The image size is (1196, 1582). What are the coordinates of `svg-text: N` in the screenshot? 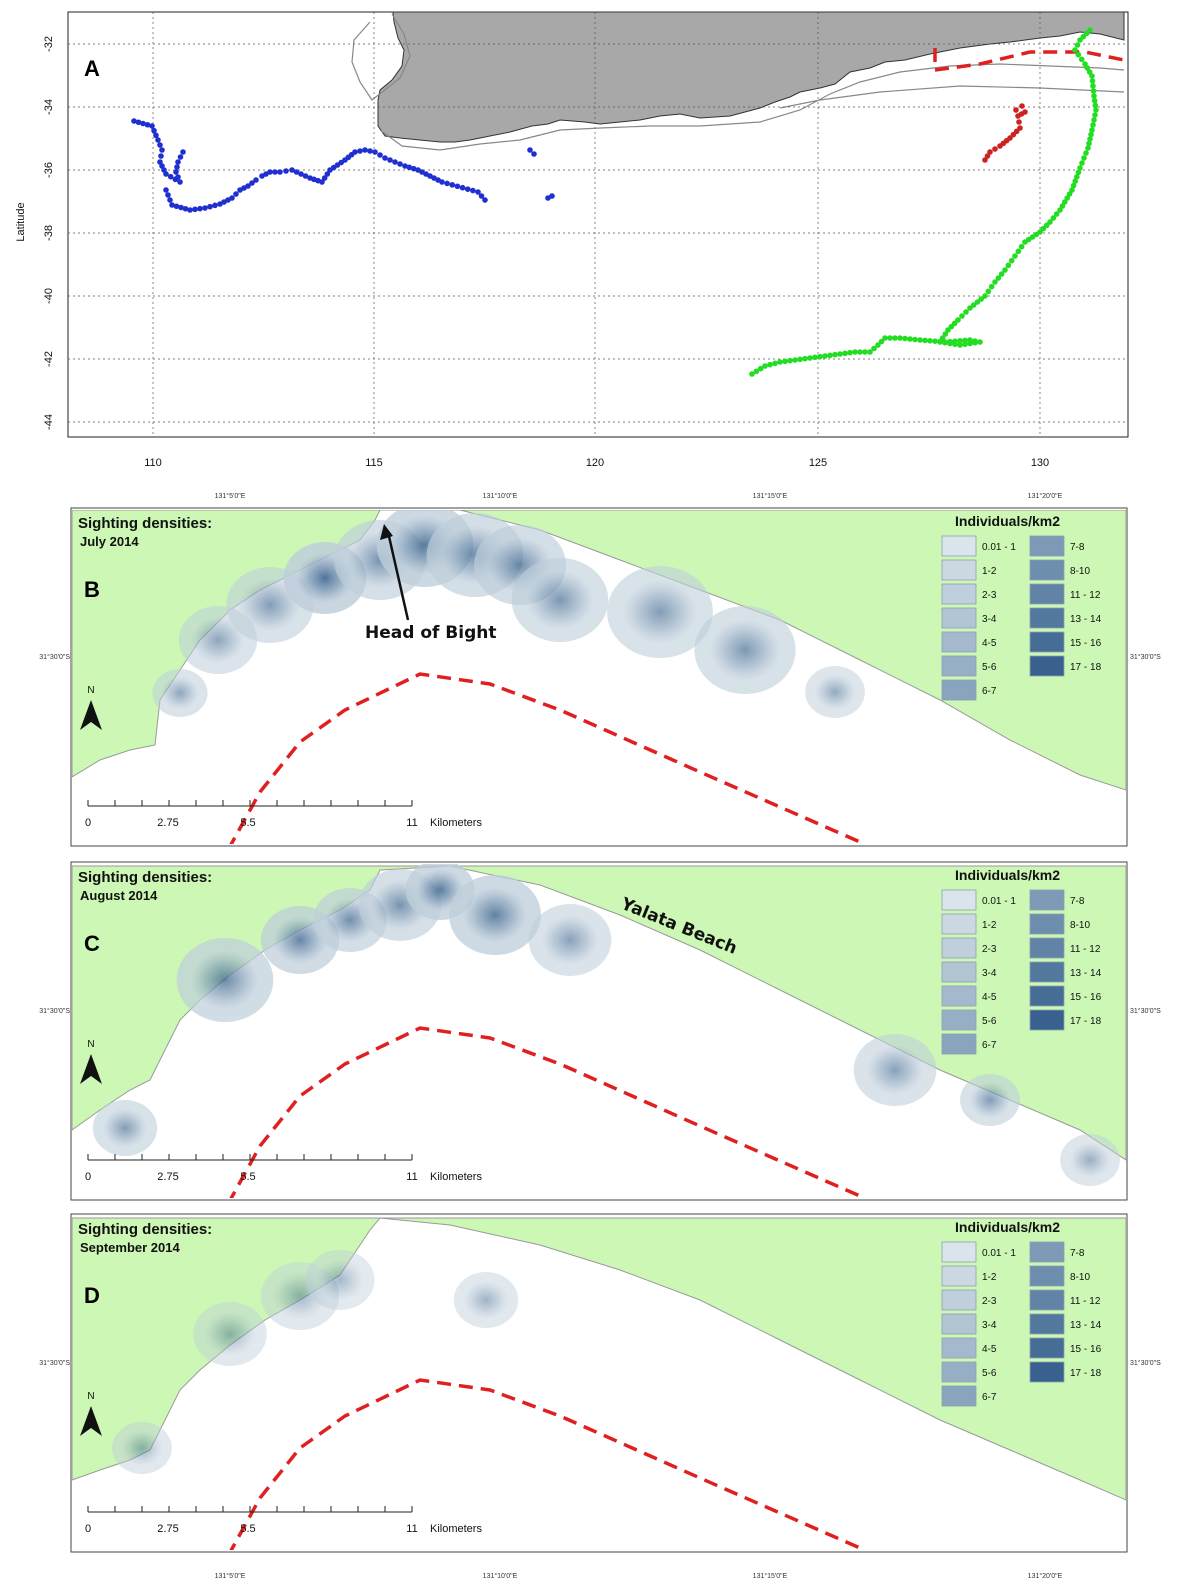 It's located at (90, 1044).